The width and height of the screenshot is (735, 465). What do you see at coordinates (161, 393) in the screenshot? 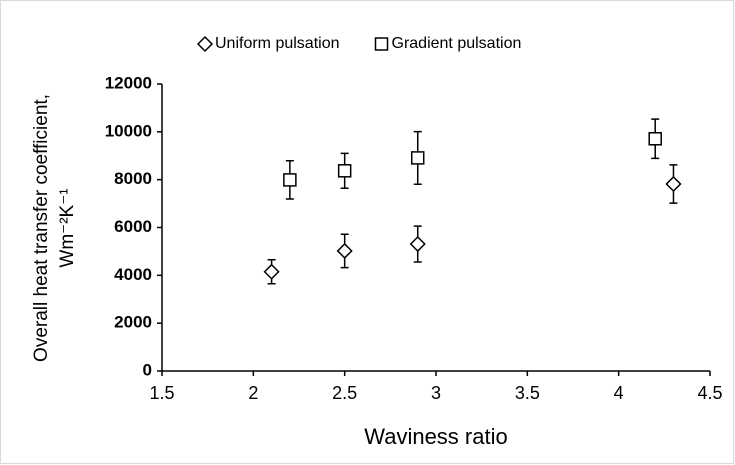
I see `x-tick-label: 1.5` at bounding box center [161, 393].